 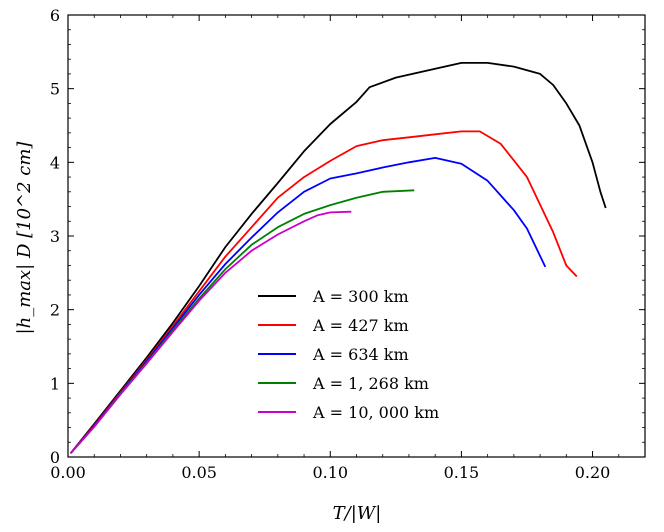 What do you see at coordinates (370, 383) in the screenshot?
I see `legend-label-3: A = 1, 268 km` at bounding box center [370, 383].